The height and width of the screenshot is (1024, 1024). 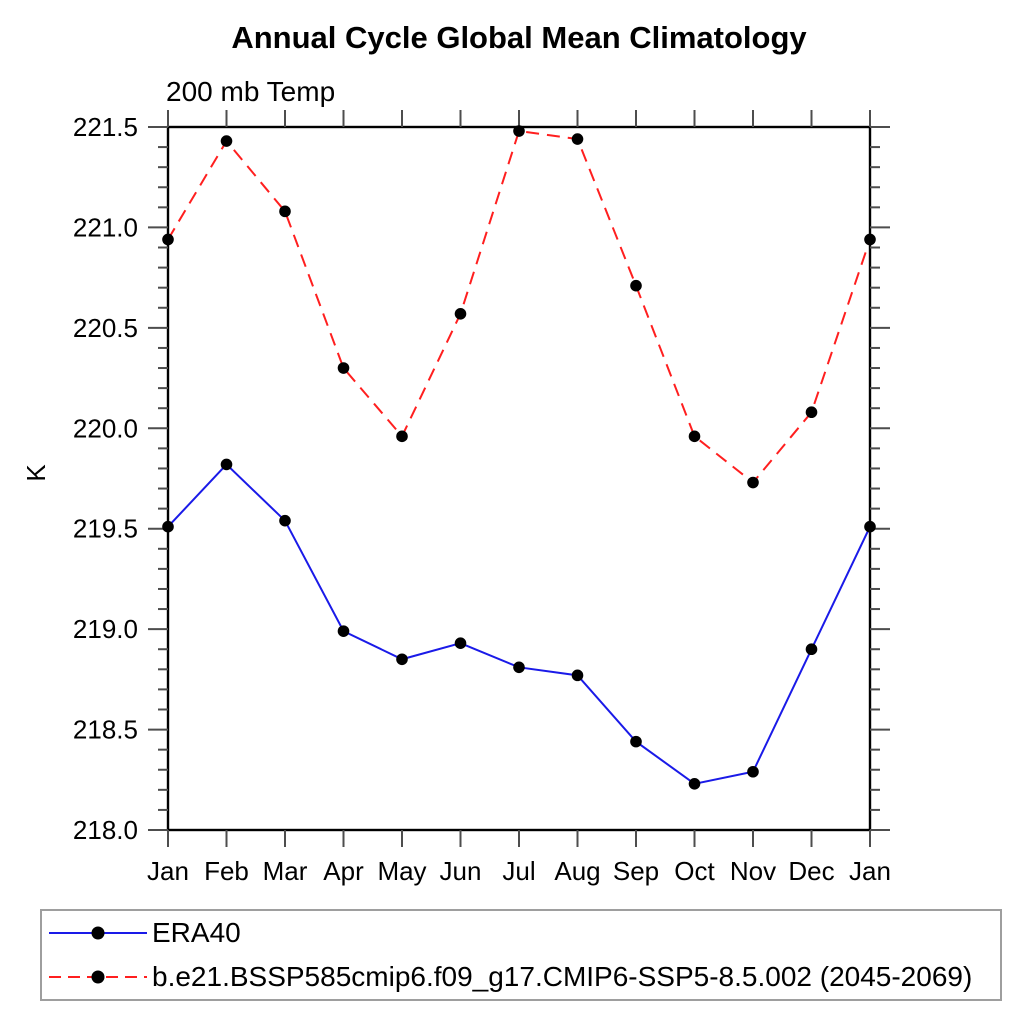 What do you see at coordinates (577, 871) in the screenshot?
I see `x-tick-label: Aug` at bounding box center [577, 871].